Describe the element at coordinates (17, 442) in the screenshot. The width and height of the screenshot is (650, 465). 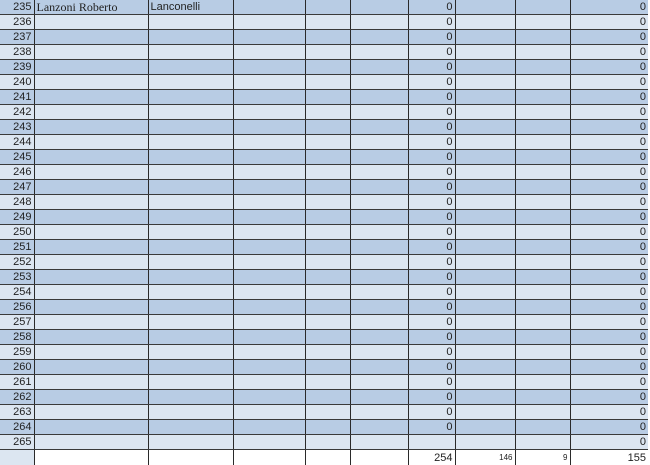
I see `row-number: 265` at that location.